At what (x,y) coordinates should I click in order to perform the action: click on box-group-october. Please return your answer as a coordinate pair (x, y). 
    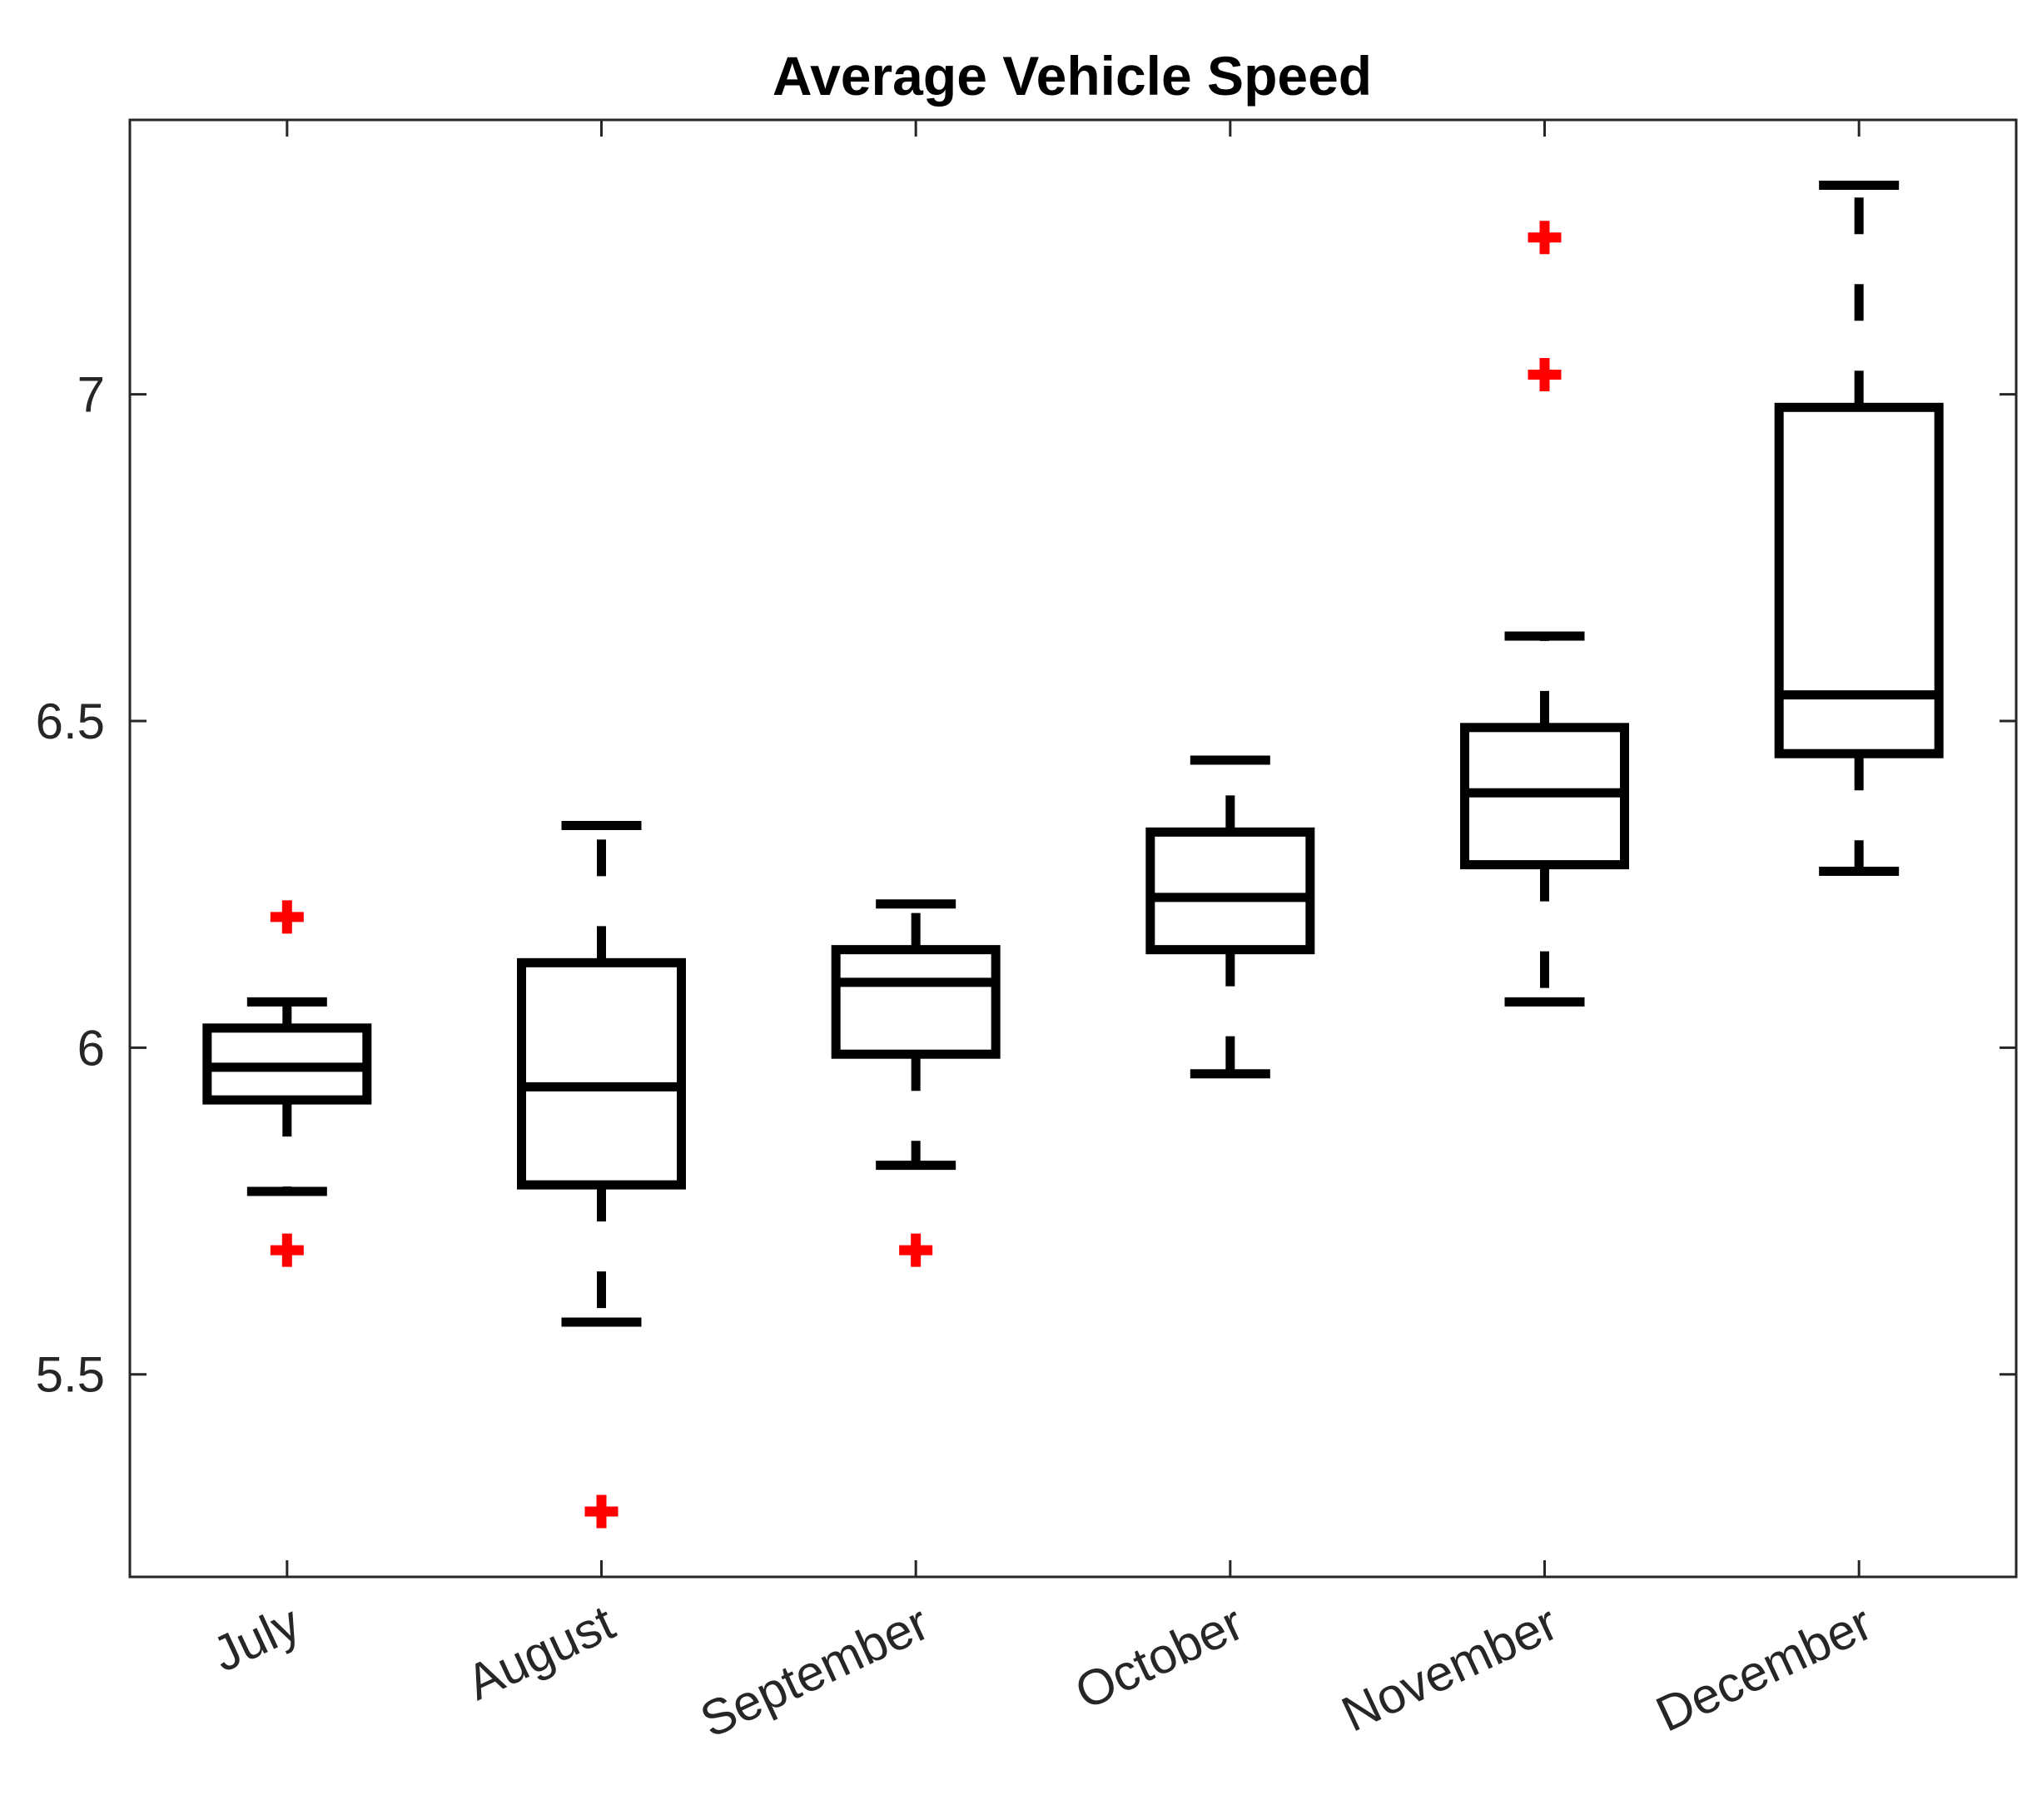
    Looking at the image, I should click on (1230, 917).